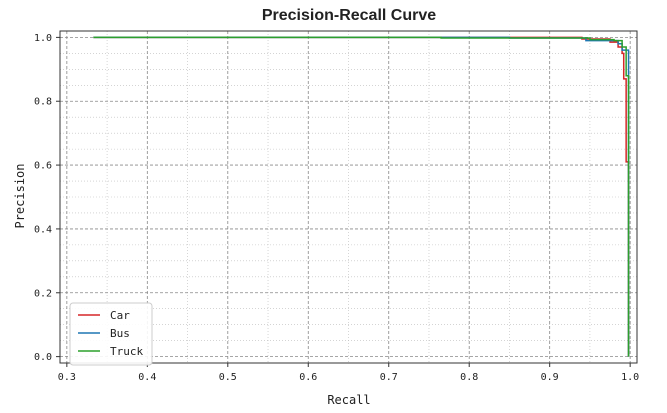 Image resolution: width=667 pixels, height=413 pixels. What do you see at coordinates (147, 377) in the screenshot?
I see `x-tick-label: 0.4` at bounding box center [147, 377].